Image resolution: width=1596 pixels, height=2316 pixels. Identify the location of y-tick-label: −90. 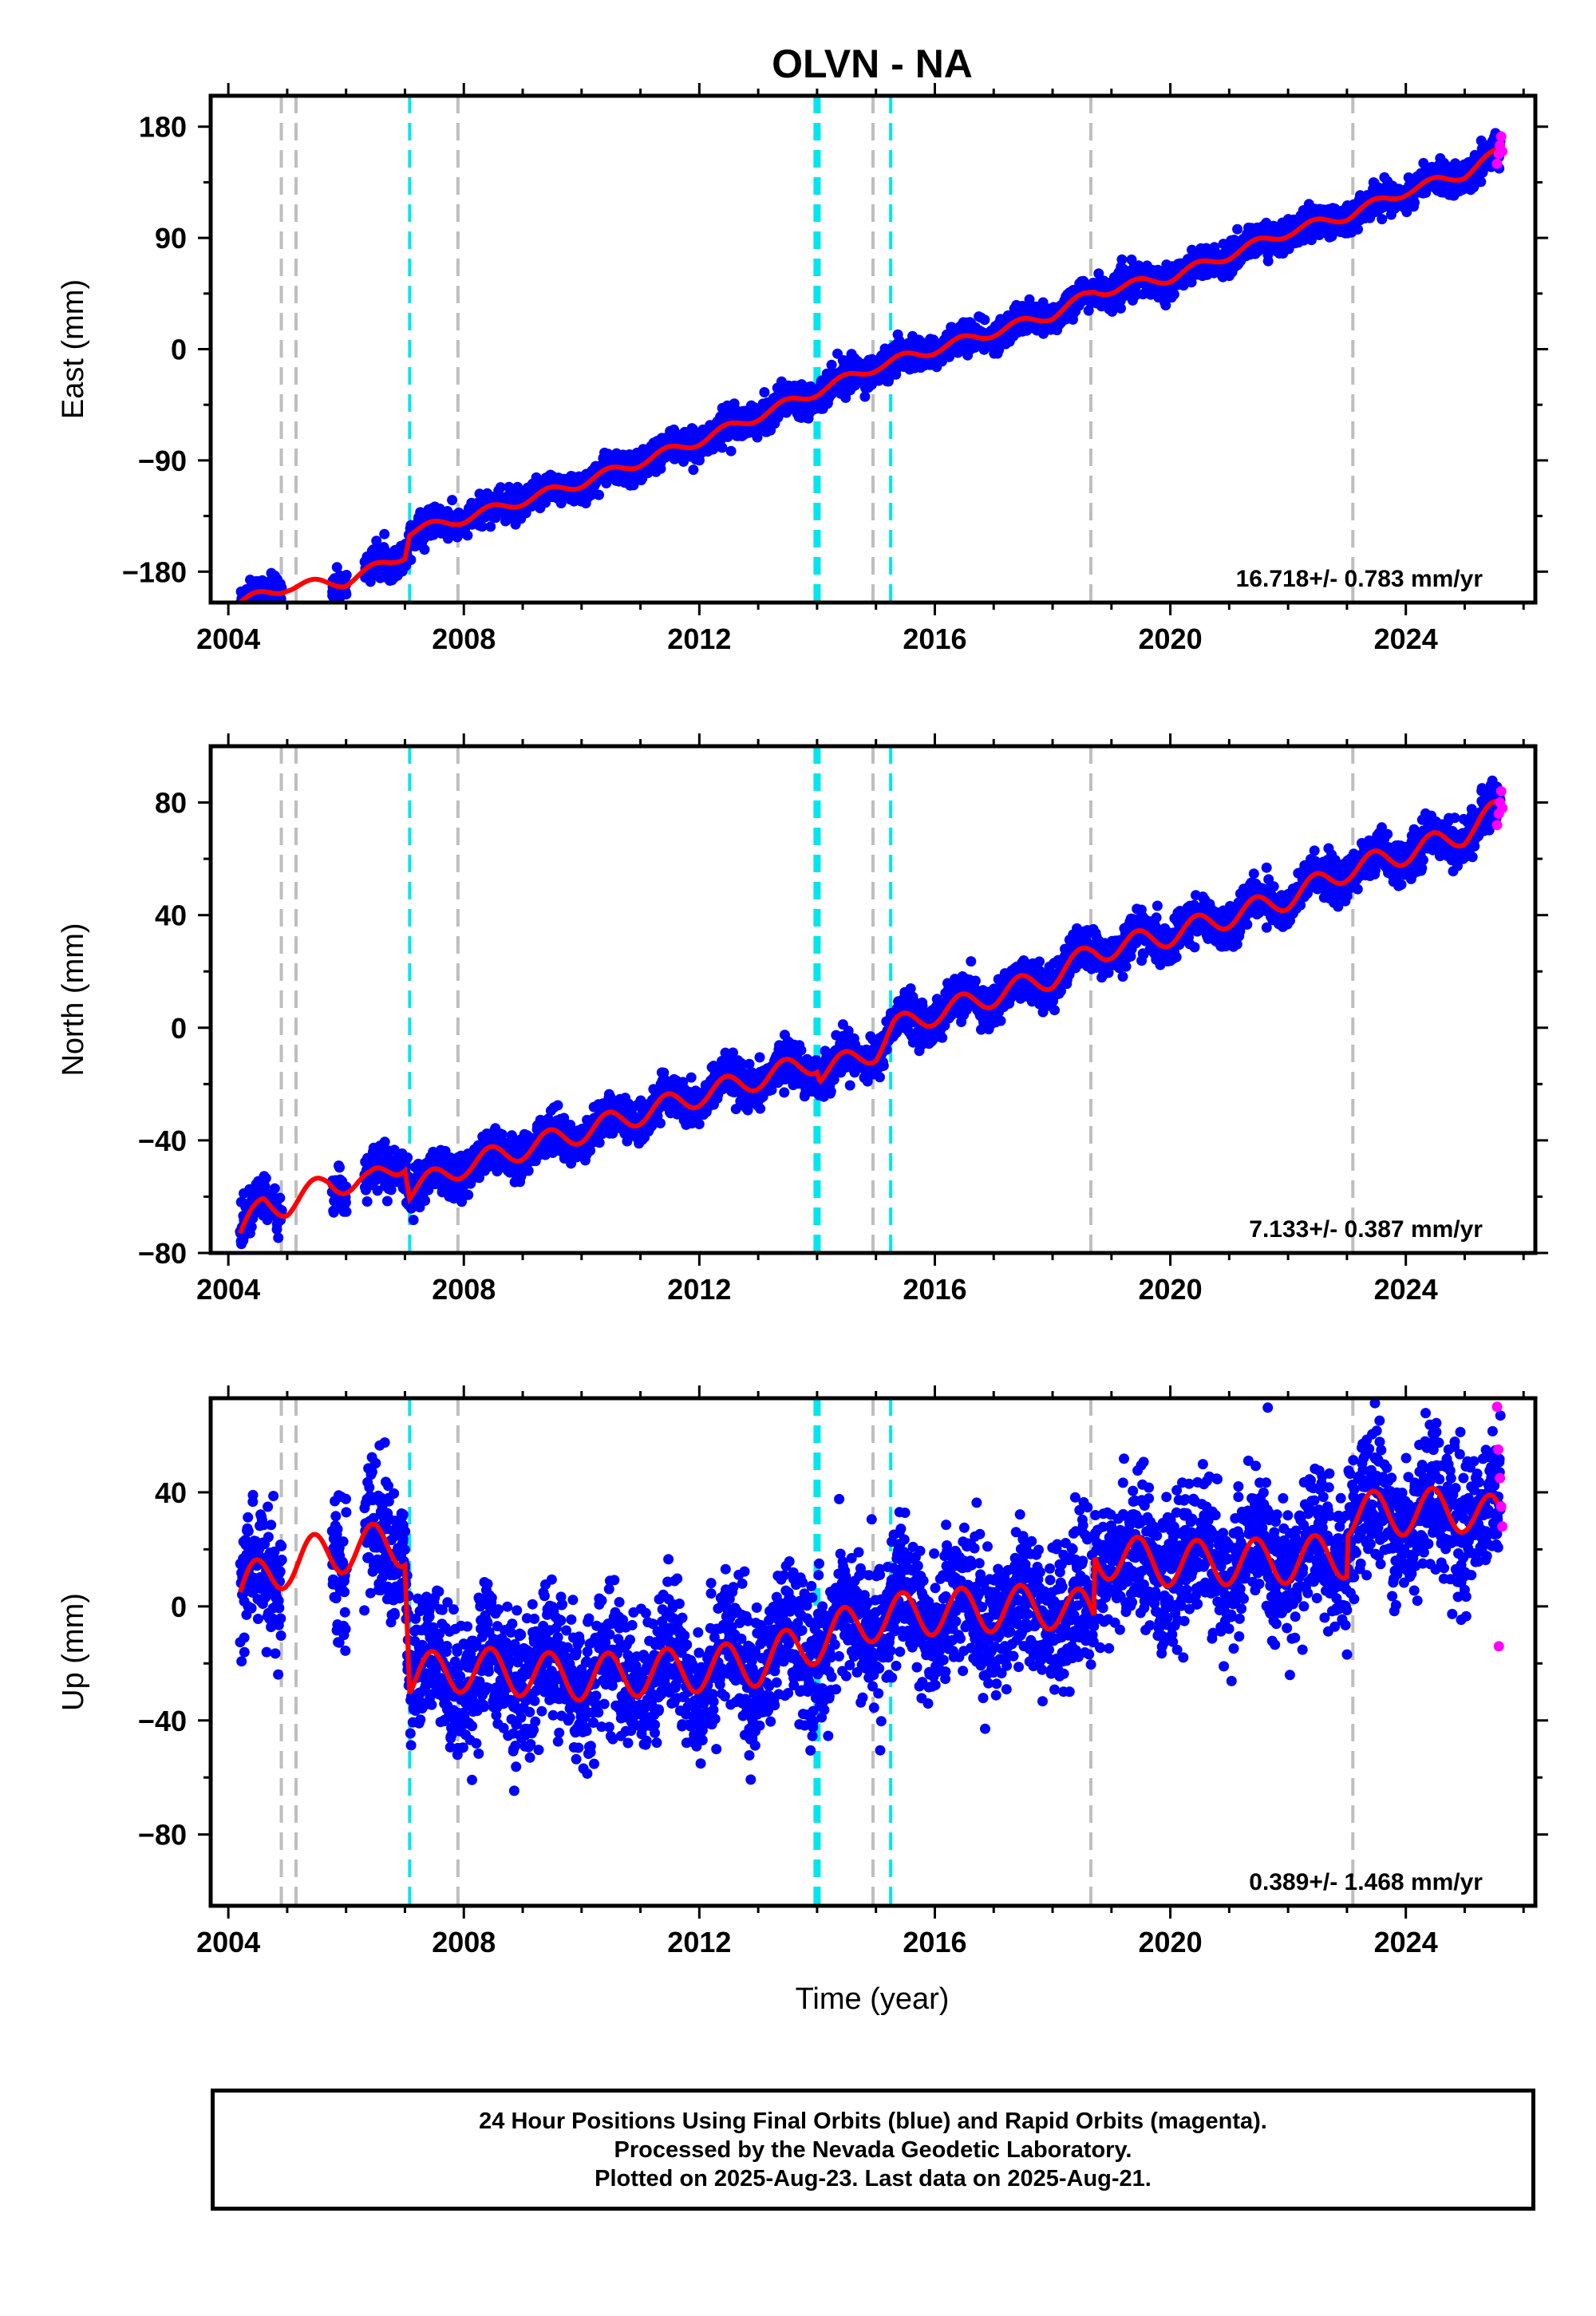
(162, 461).